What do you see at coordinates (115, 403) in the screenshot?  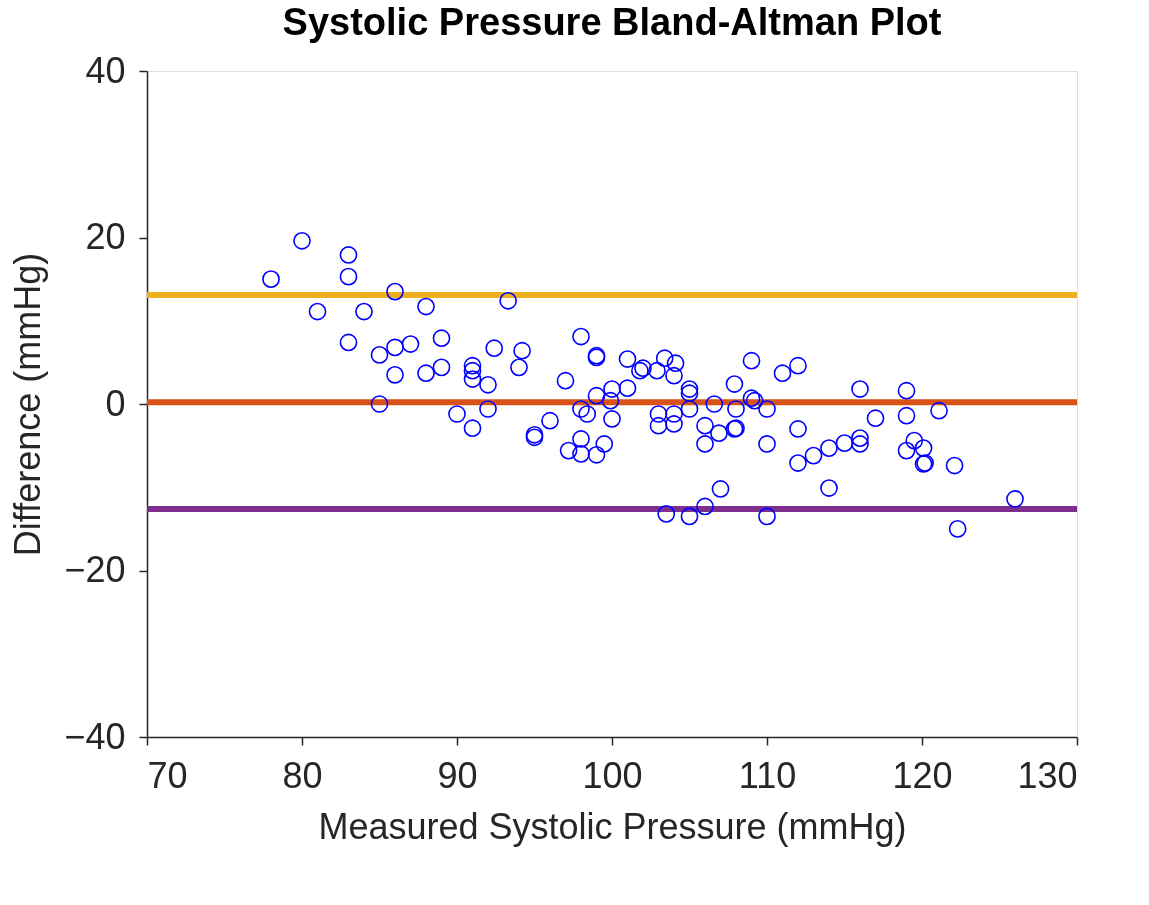 I see `y-tick-label: 0` at bounding box center [115, 403].